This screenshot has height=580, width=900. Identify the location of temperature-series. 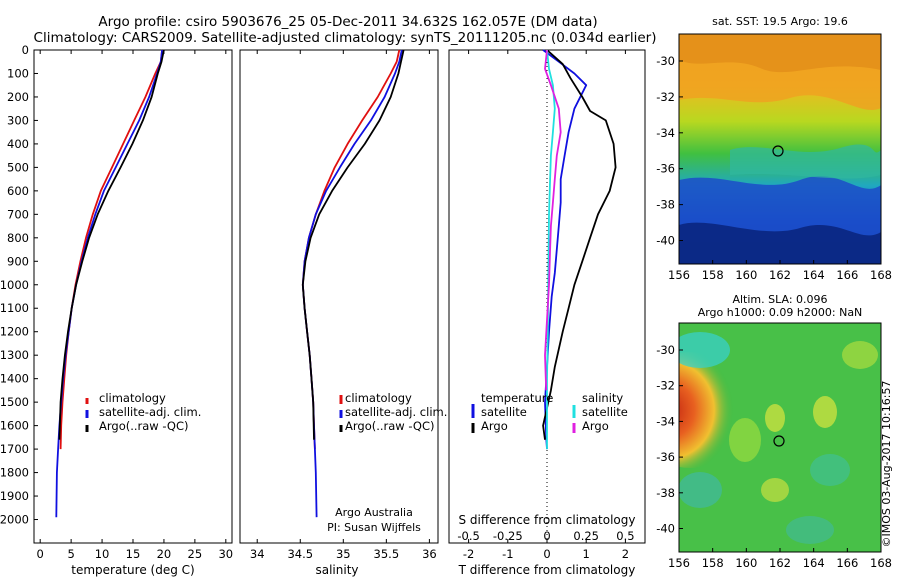
(110, 283).